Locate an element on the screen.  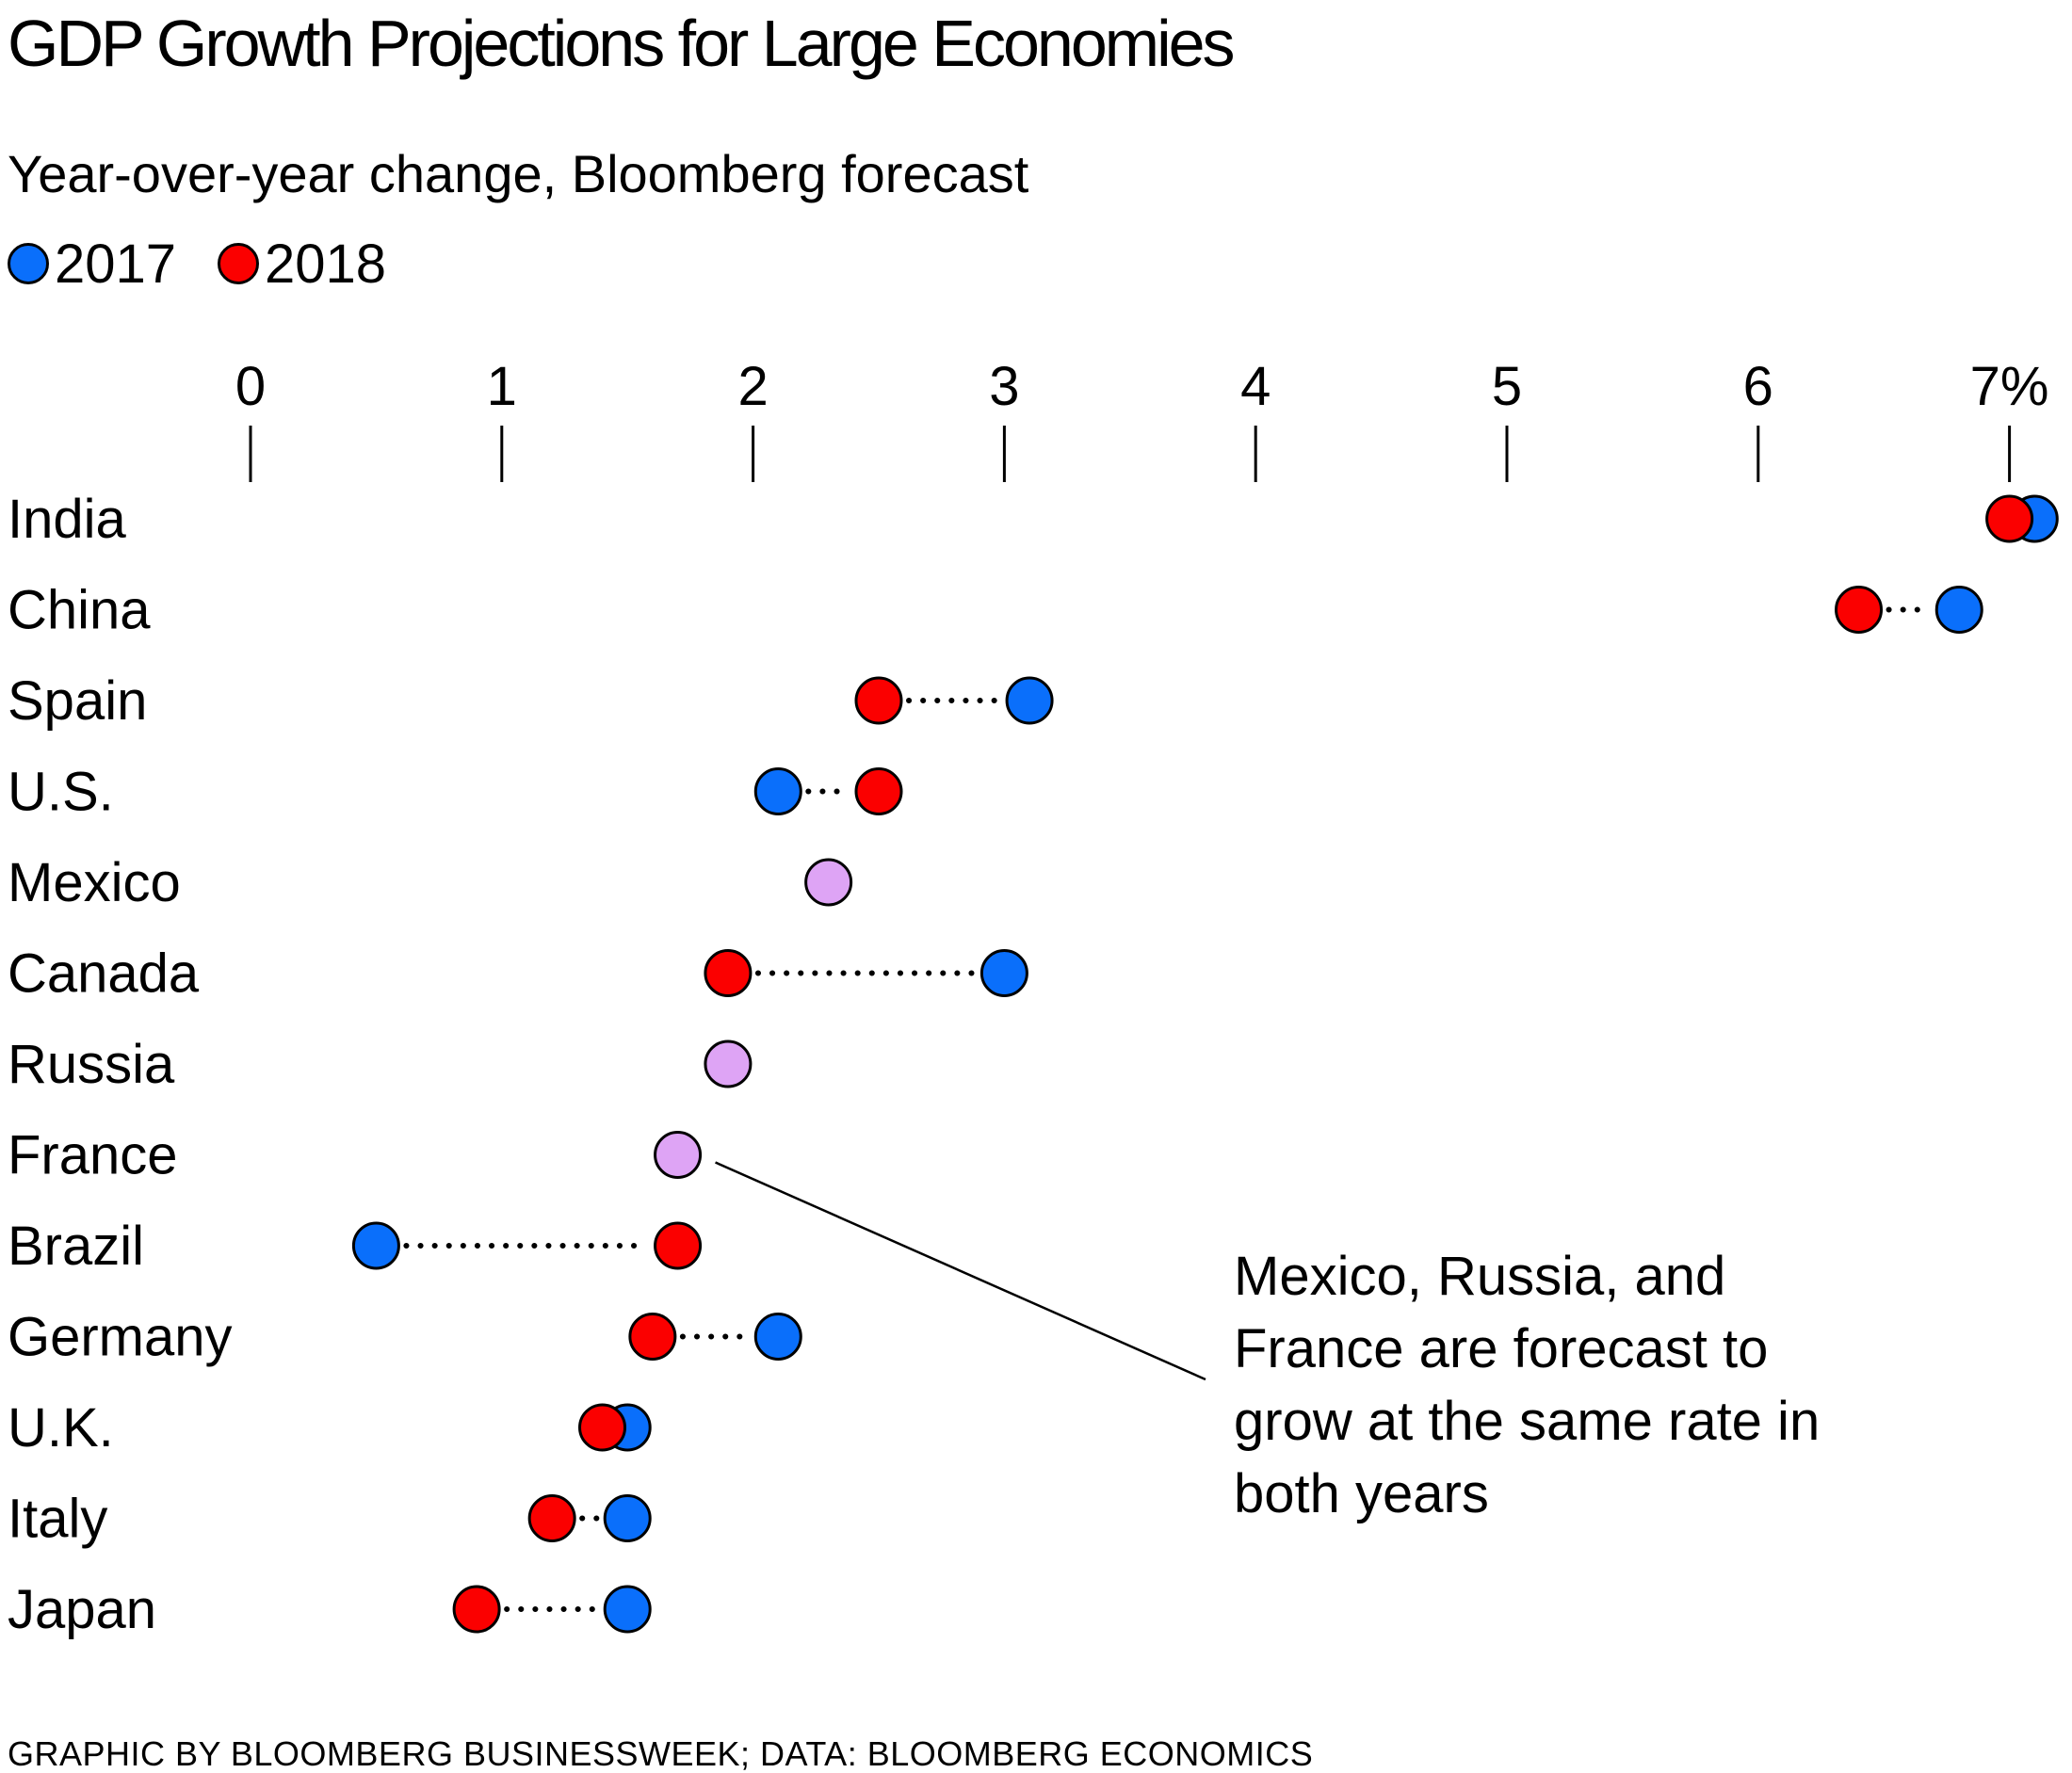
x-tick-label: 2 is located at coordinates (752, 386).